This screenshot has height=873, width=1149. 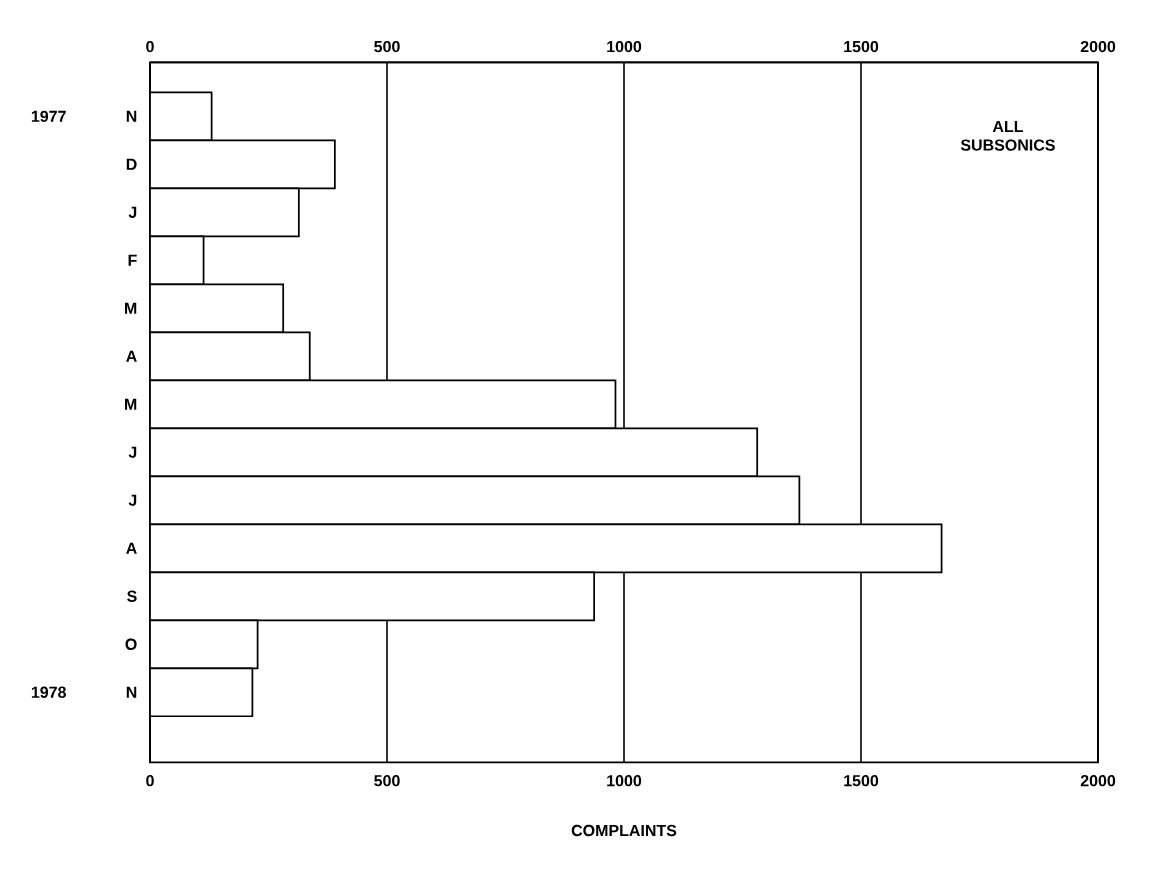 I want to click on x-axis-title: COMPLAINTS, so click(x=624, y=830).